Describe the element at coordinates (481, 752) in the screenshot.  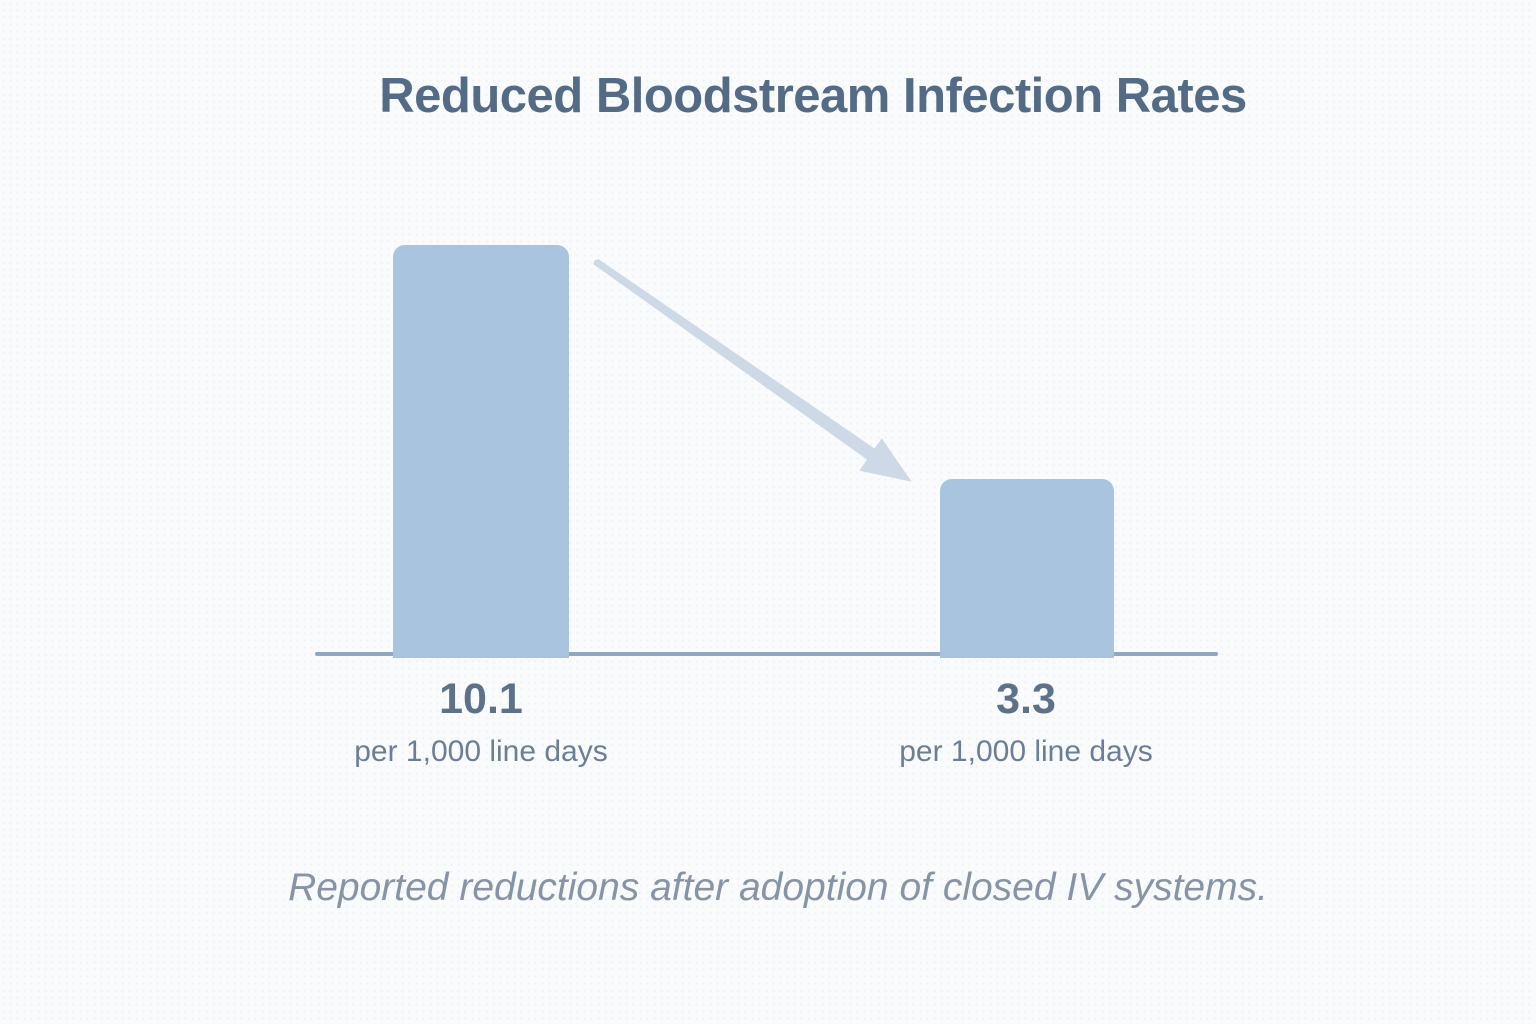
I see `bar-unit-before: per 1,000 line days` at that location.